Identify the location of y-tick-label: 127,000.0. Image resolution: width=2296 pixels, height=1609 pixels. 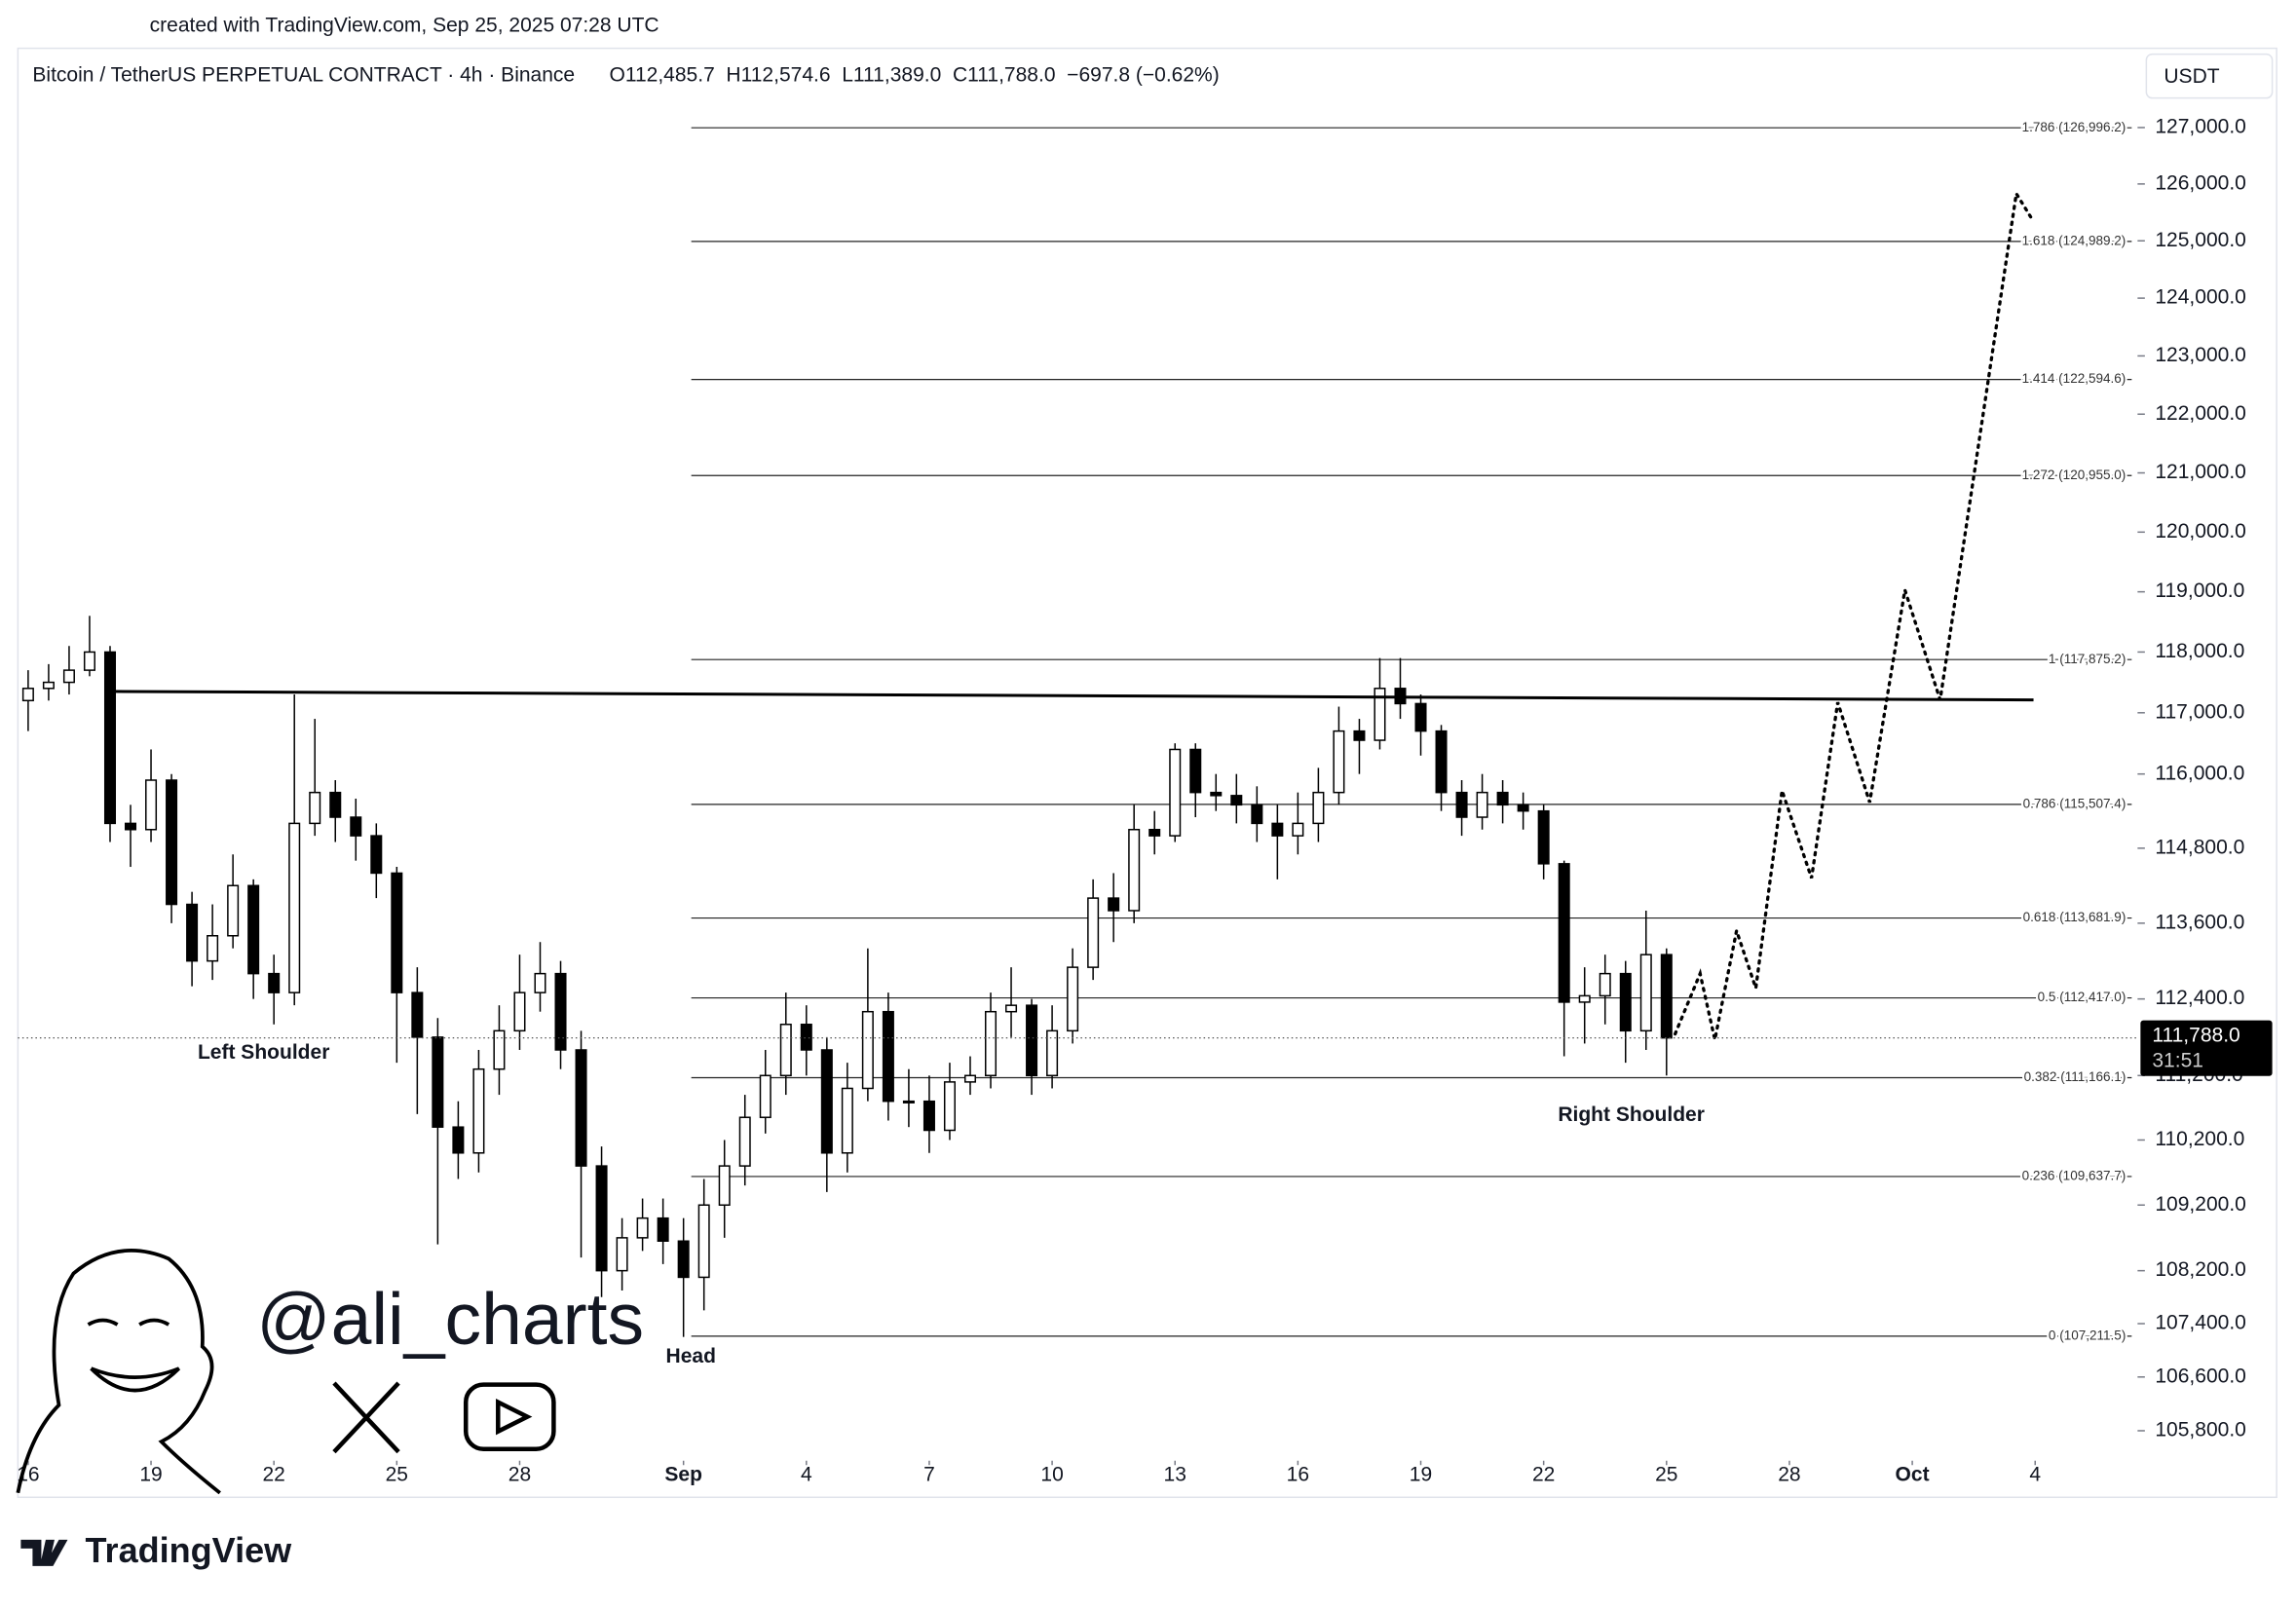
(2200, 127).